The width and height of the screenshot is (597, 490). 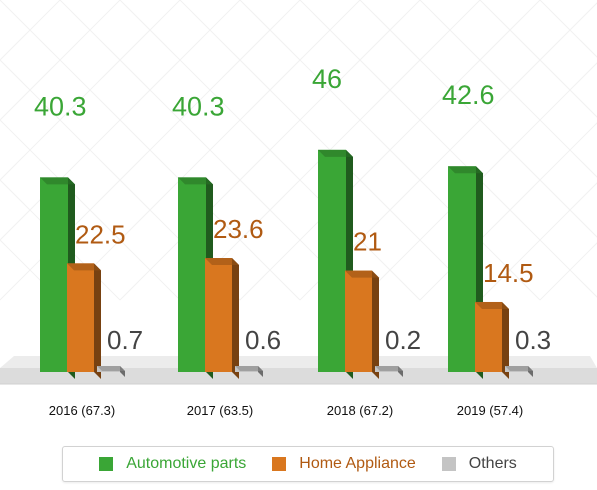 I want to click on category-label-1: 2017 (63.5), so click(x=220, y=410).